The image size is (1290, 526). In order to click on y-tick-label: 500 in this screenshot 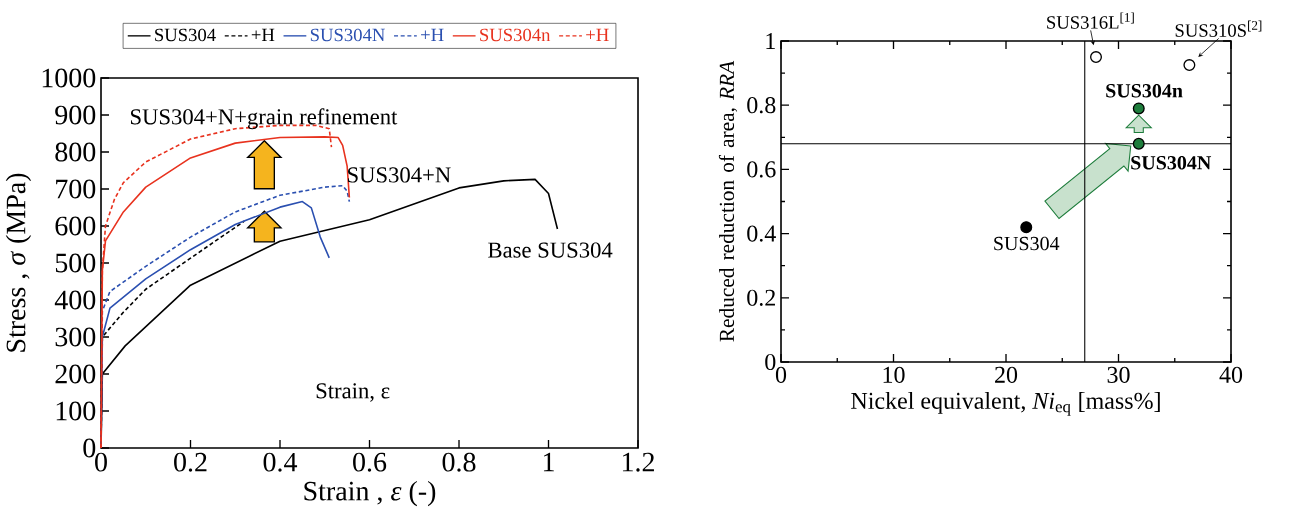, I will do `click(75, 263)`.